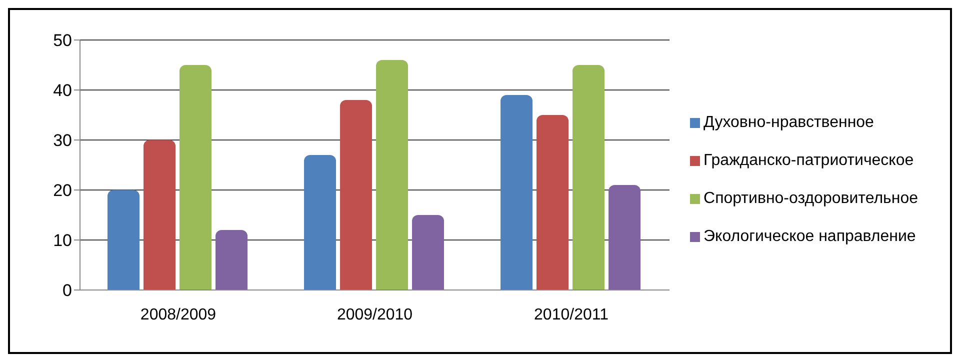  I want to click on y-tick-label: 40, so click(62, 90).